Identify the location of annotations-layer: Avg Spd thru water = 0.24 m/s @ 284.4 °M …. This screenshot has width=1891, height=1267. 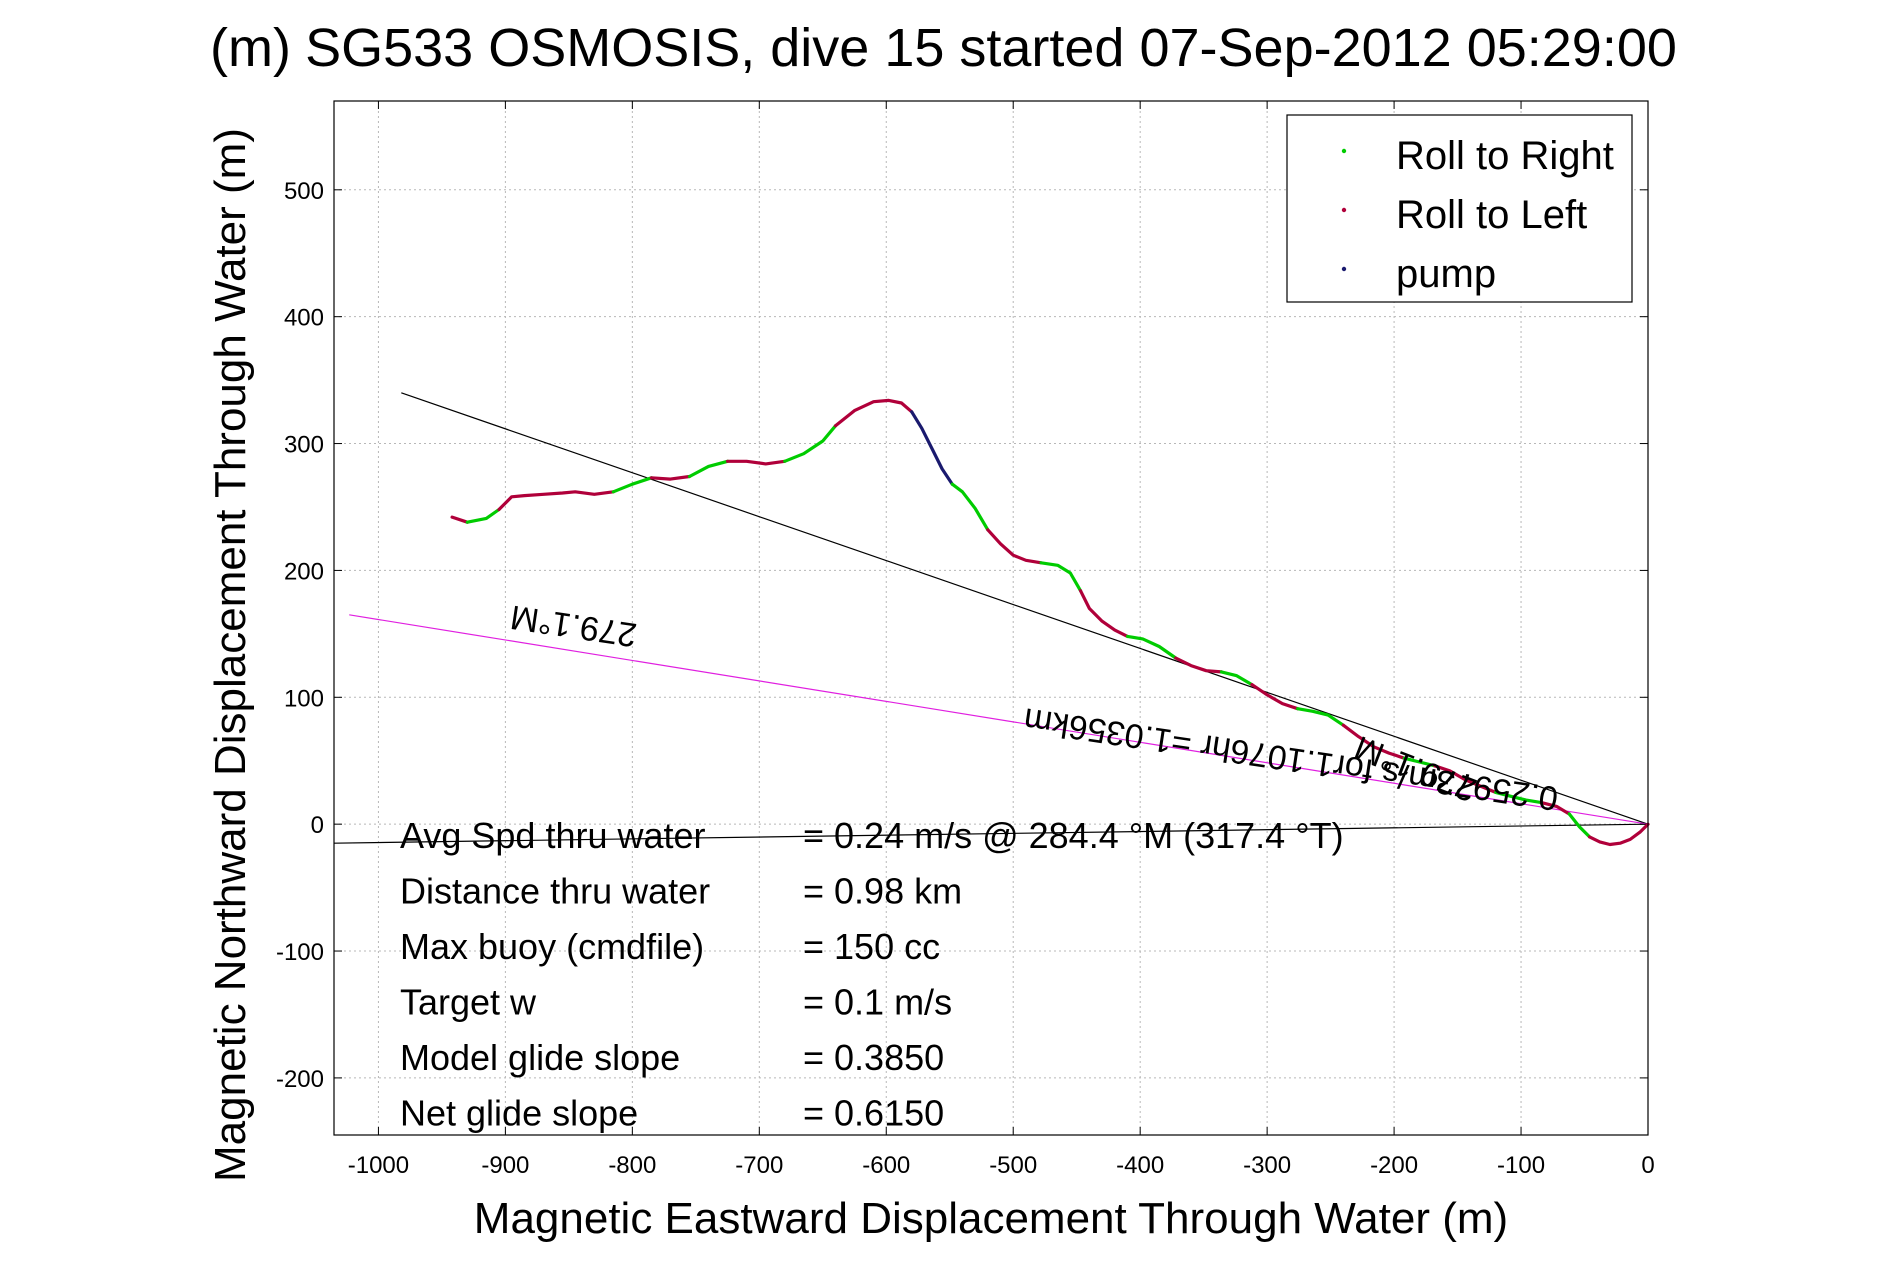
(872, 974).